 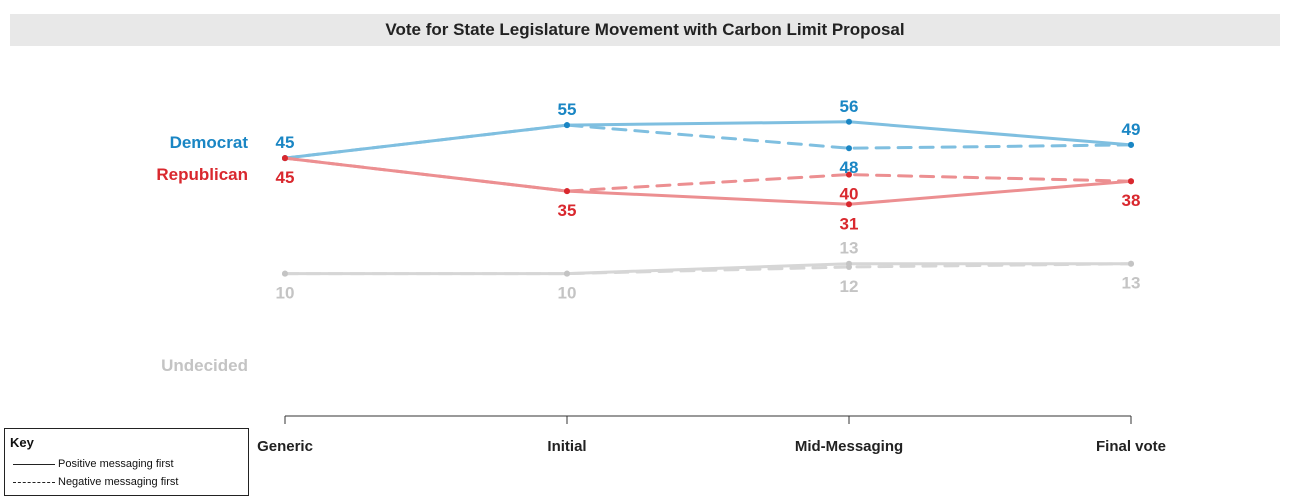 I want to click on key-item-dashed: Negative messaging first, so click(x=95, y=482).